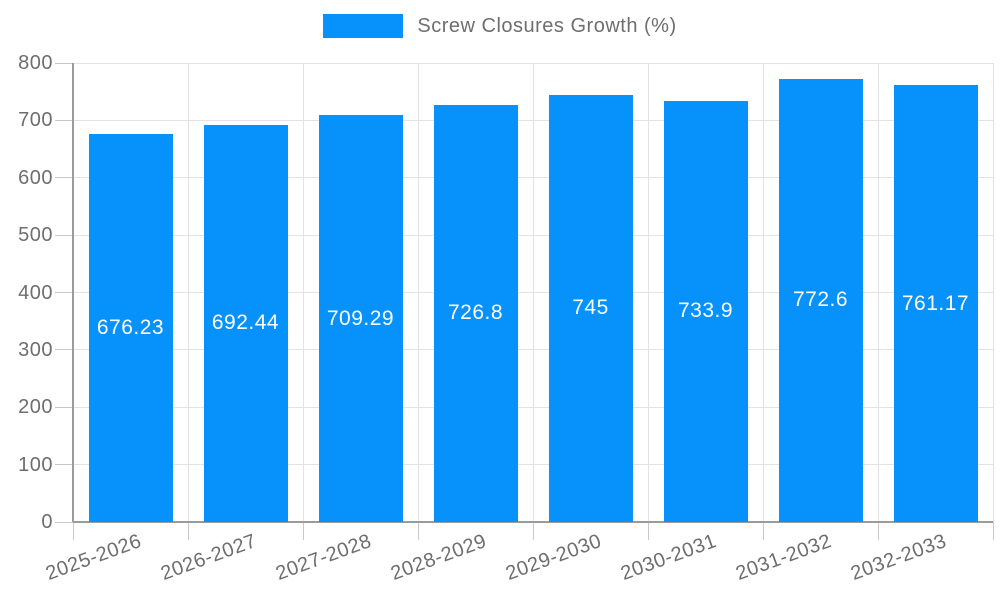  Describe the element at coordinates (35, 349) in the screenshot. I see `y-tick-label: 300` at that location.